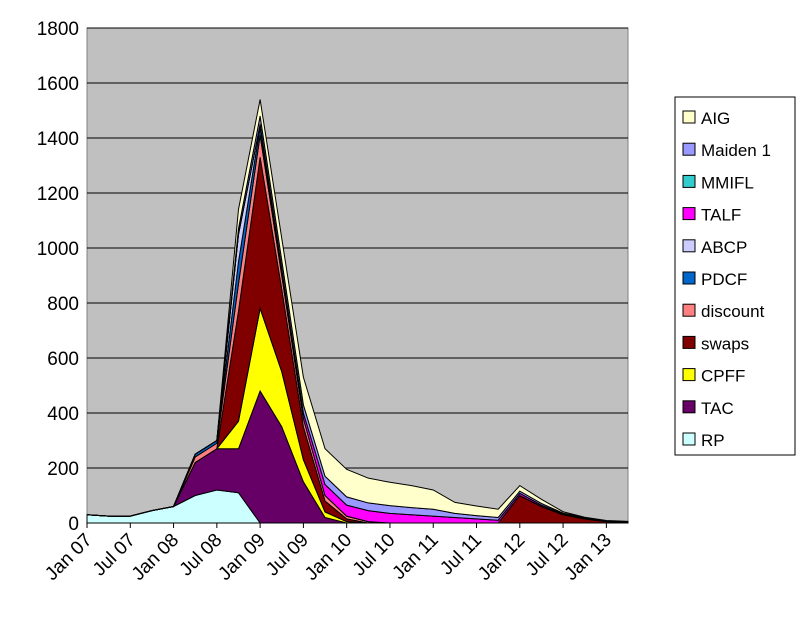 The height and width of the screenshot is (622, 800). I want to click on legend-label: ABCP, so click(724, 247).